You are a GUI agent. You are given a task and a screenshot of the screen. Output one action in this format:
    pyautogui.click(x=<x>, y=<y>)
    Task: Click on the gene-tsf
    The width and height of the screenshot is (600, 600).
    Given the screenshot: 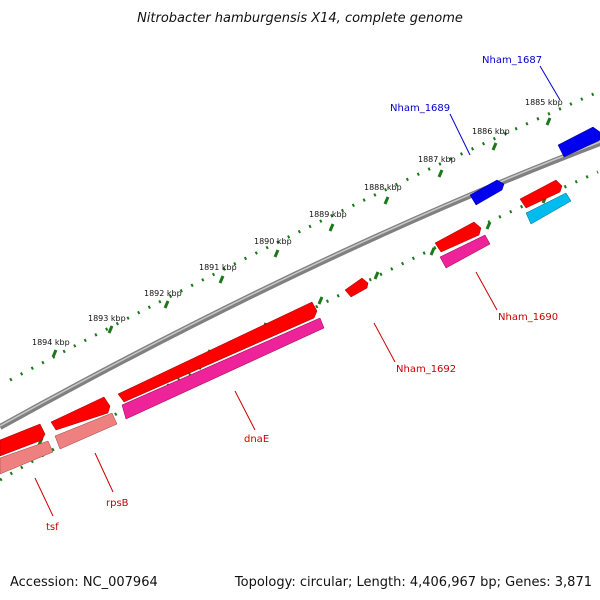 What is the action you would take?
    pyautogui.click(x=23, y=440)
    